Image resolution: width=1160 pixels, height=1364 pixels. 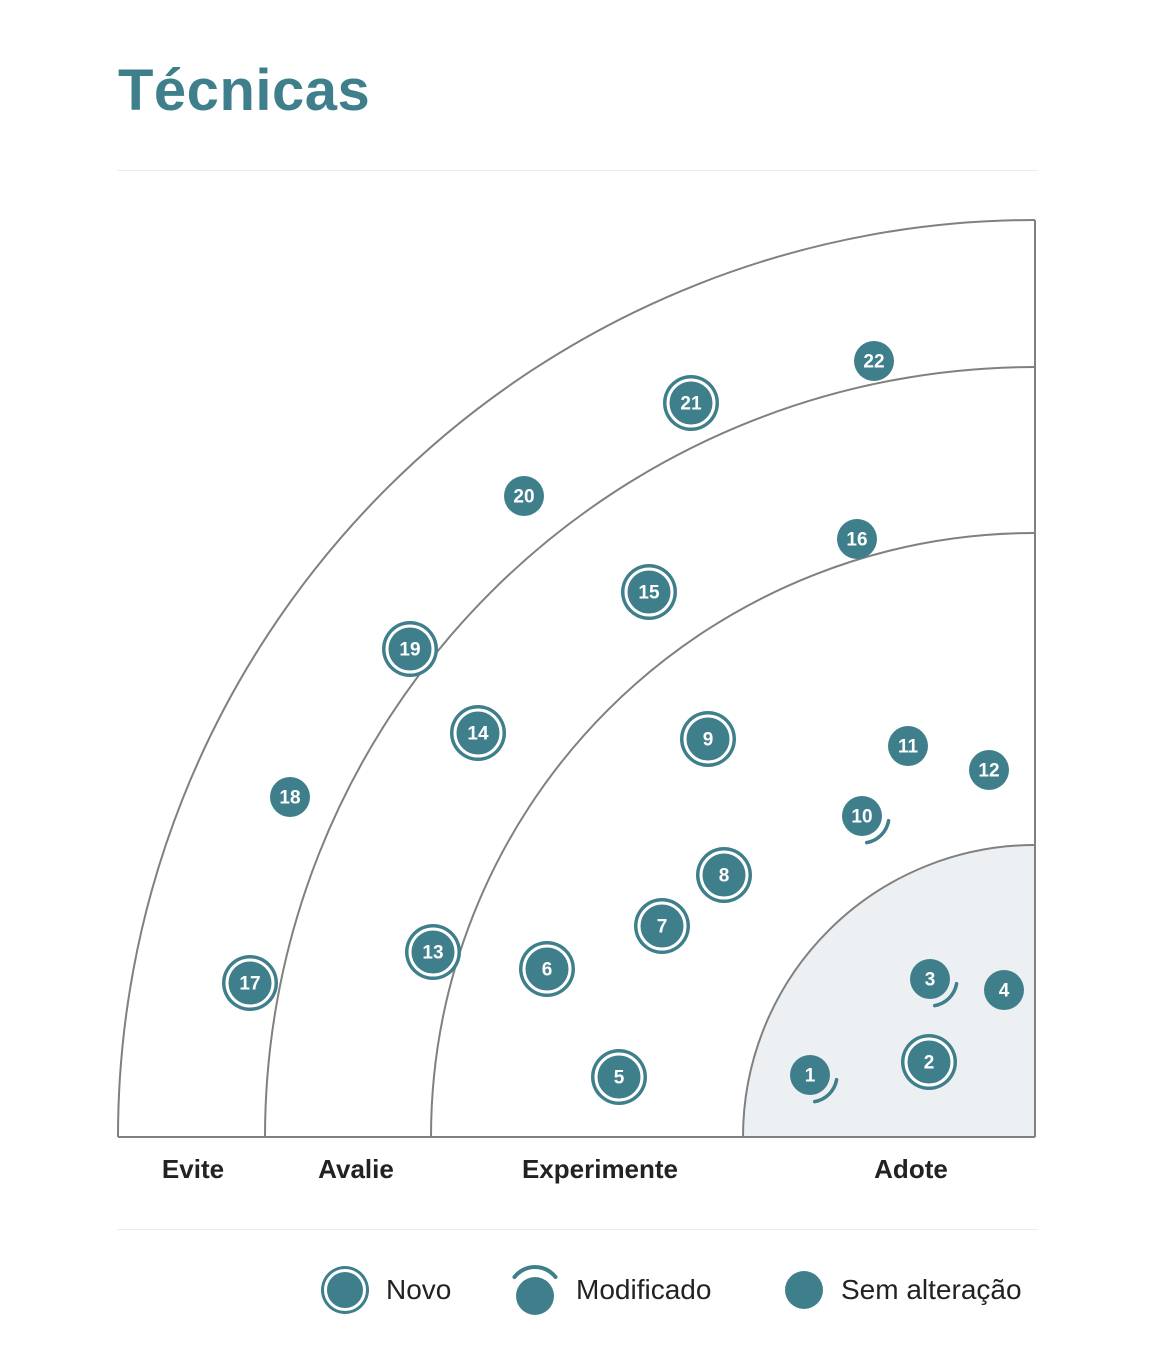 I want to click on title-divider, so click(x=577, y=170).